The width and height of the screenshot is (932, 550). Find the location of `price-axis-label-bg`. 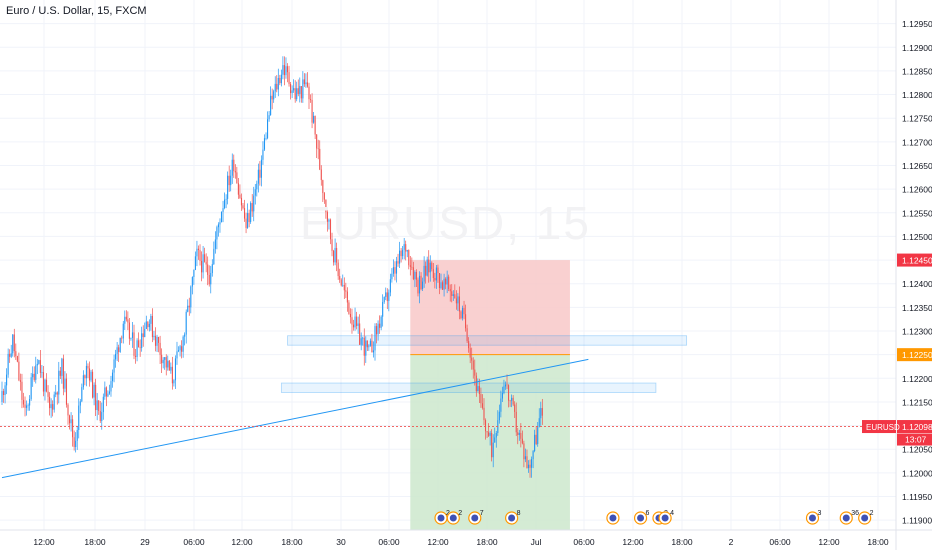

price-axis-label-bg is located at coordinates (914, 260).